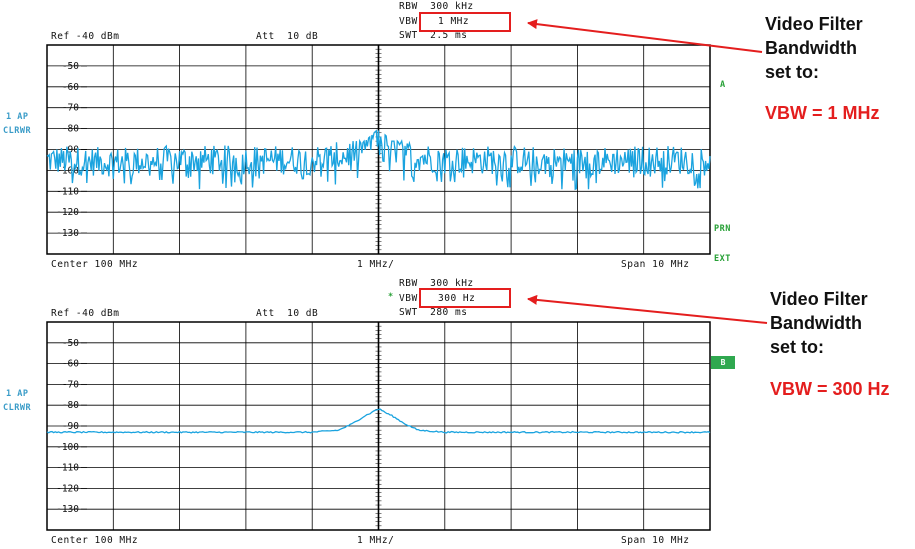 Image resolution: width=915 pixels, height=549 pixels. I want to click on bottom-vbw-value: 300 Hz, so click(457, 298).